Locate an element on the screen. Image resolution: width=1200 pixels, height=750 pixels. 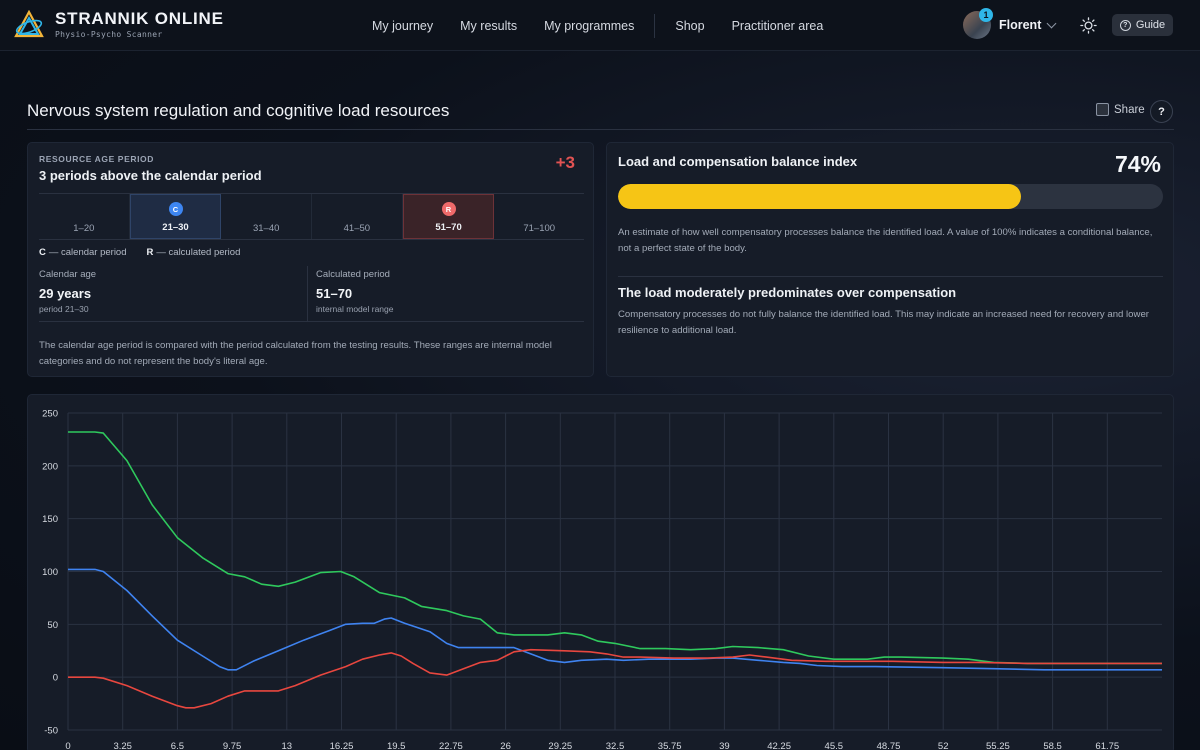
calendar-age-stat: Calendar age 29 years period 21–30 is located at coordinates (173, 293).